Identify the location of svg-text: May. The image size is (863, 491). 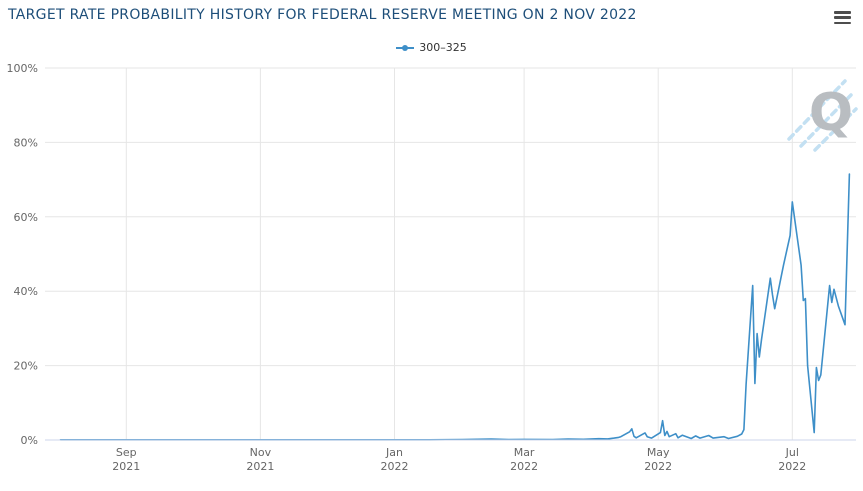
(658, 452).